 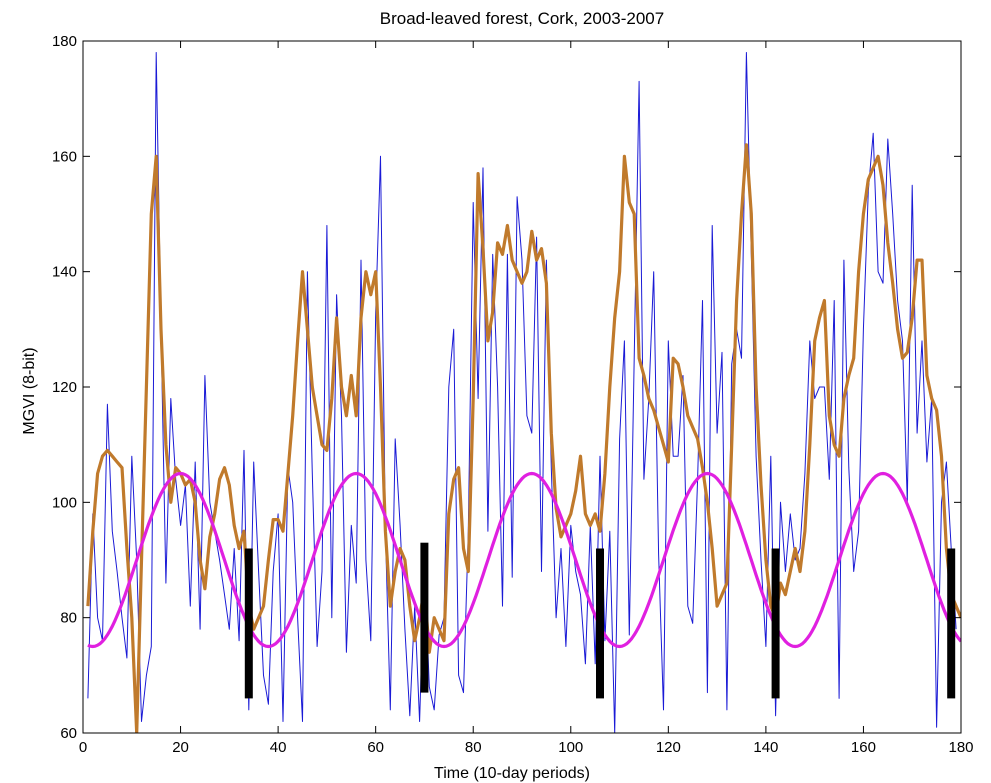 What do you see at coordinates (64, 387) in the screenshot?
I see `y-tick-label-120: 120` at bounding box center [64, 387].